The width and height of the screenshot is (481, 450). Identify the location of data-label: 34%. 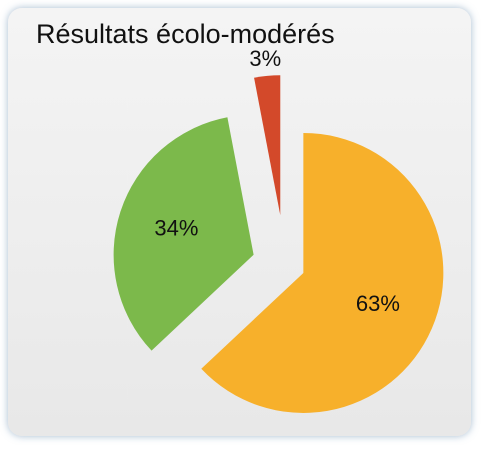
(176, 228).